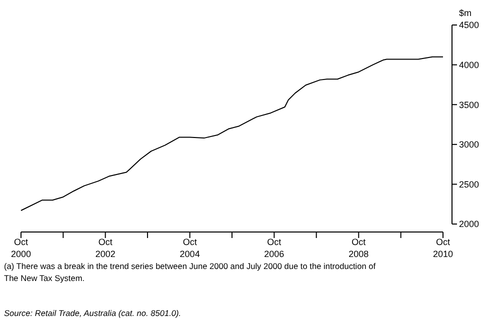 This screenshot has height=331, width=496. I want to click on y-tick-label: 3000, so click(469, 145).